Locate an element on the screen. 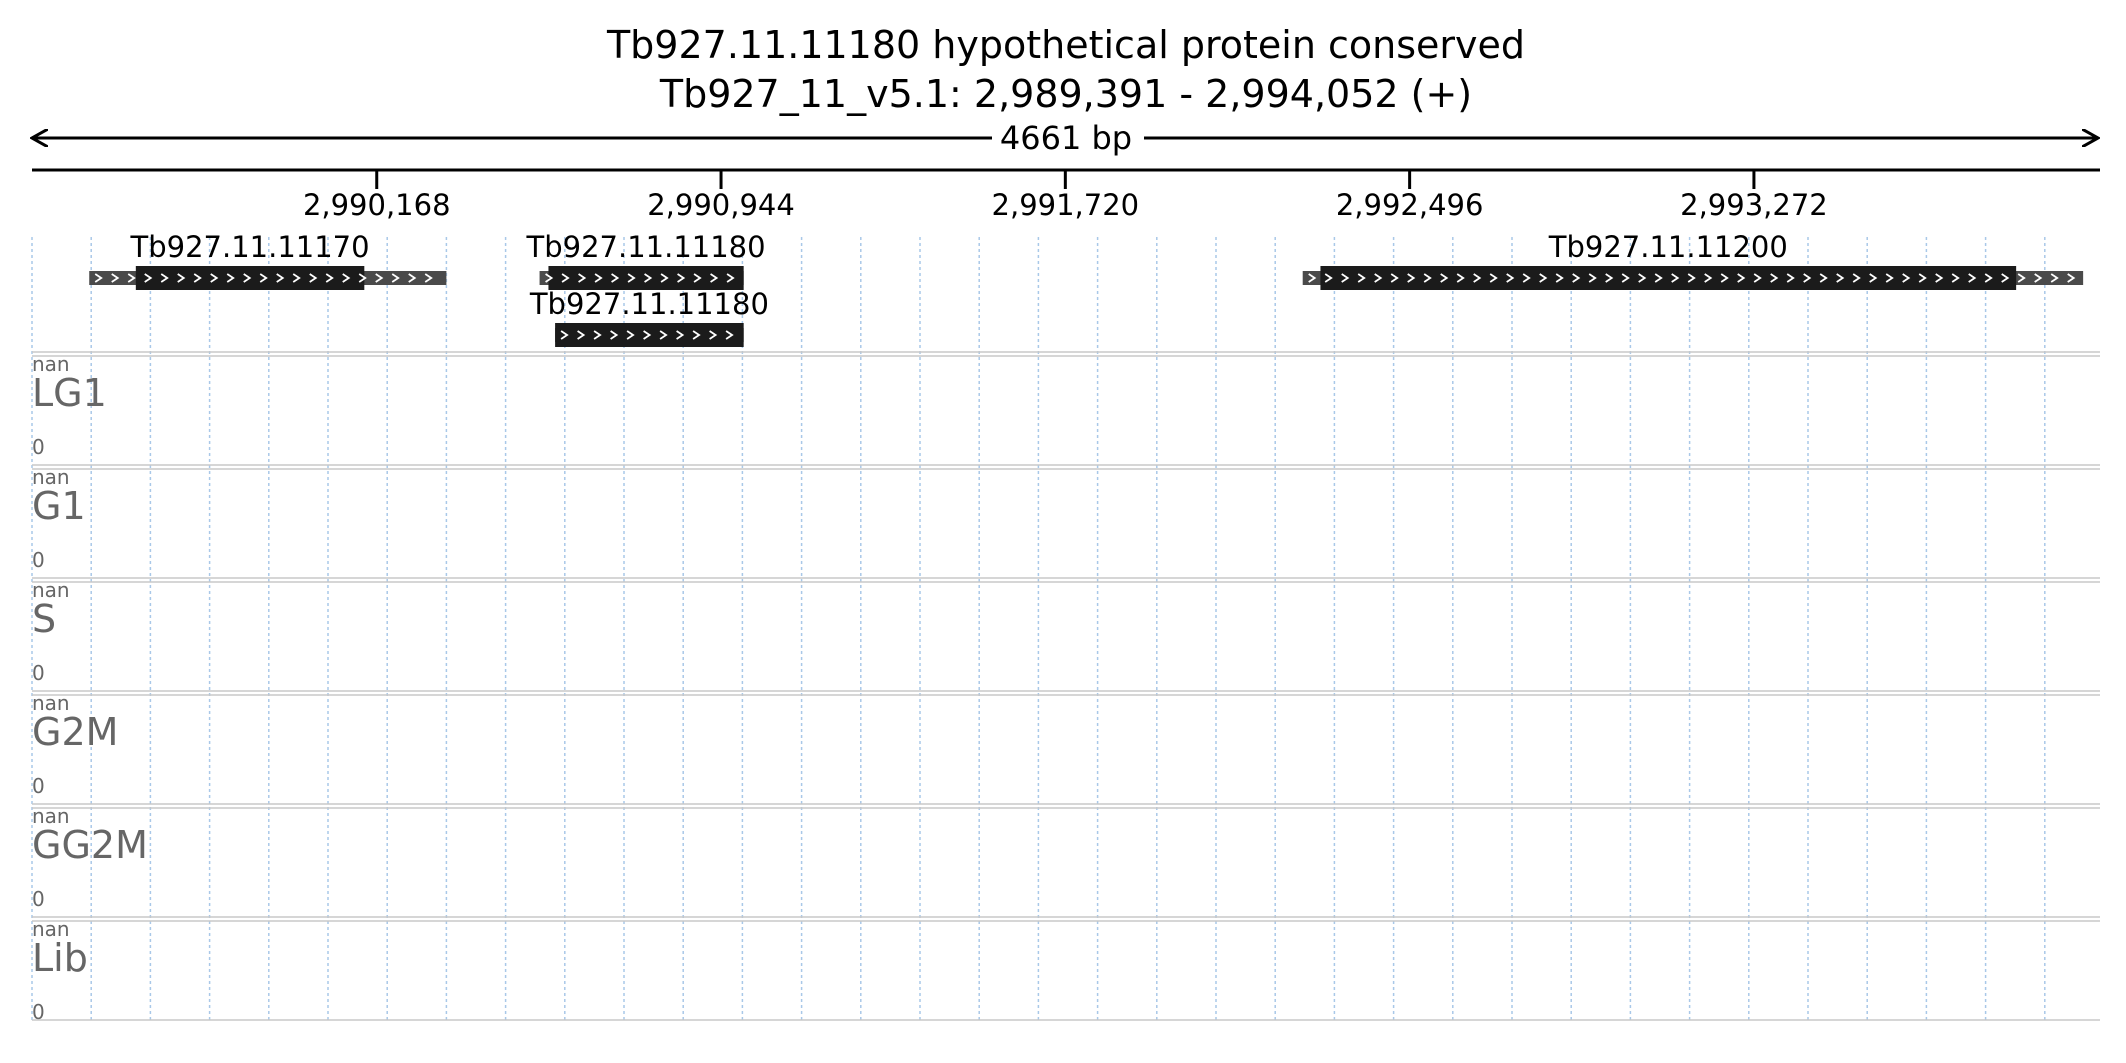 This screenshot has height=1063, width=2126. ruler-tick-label: 2,991,720 is located at coordinates (1066, 205).